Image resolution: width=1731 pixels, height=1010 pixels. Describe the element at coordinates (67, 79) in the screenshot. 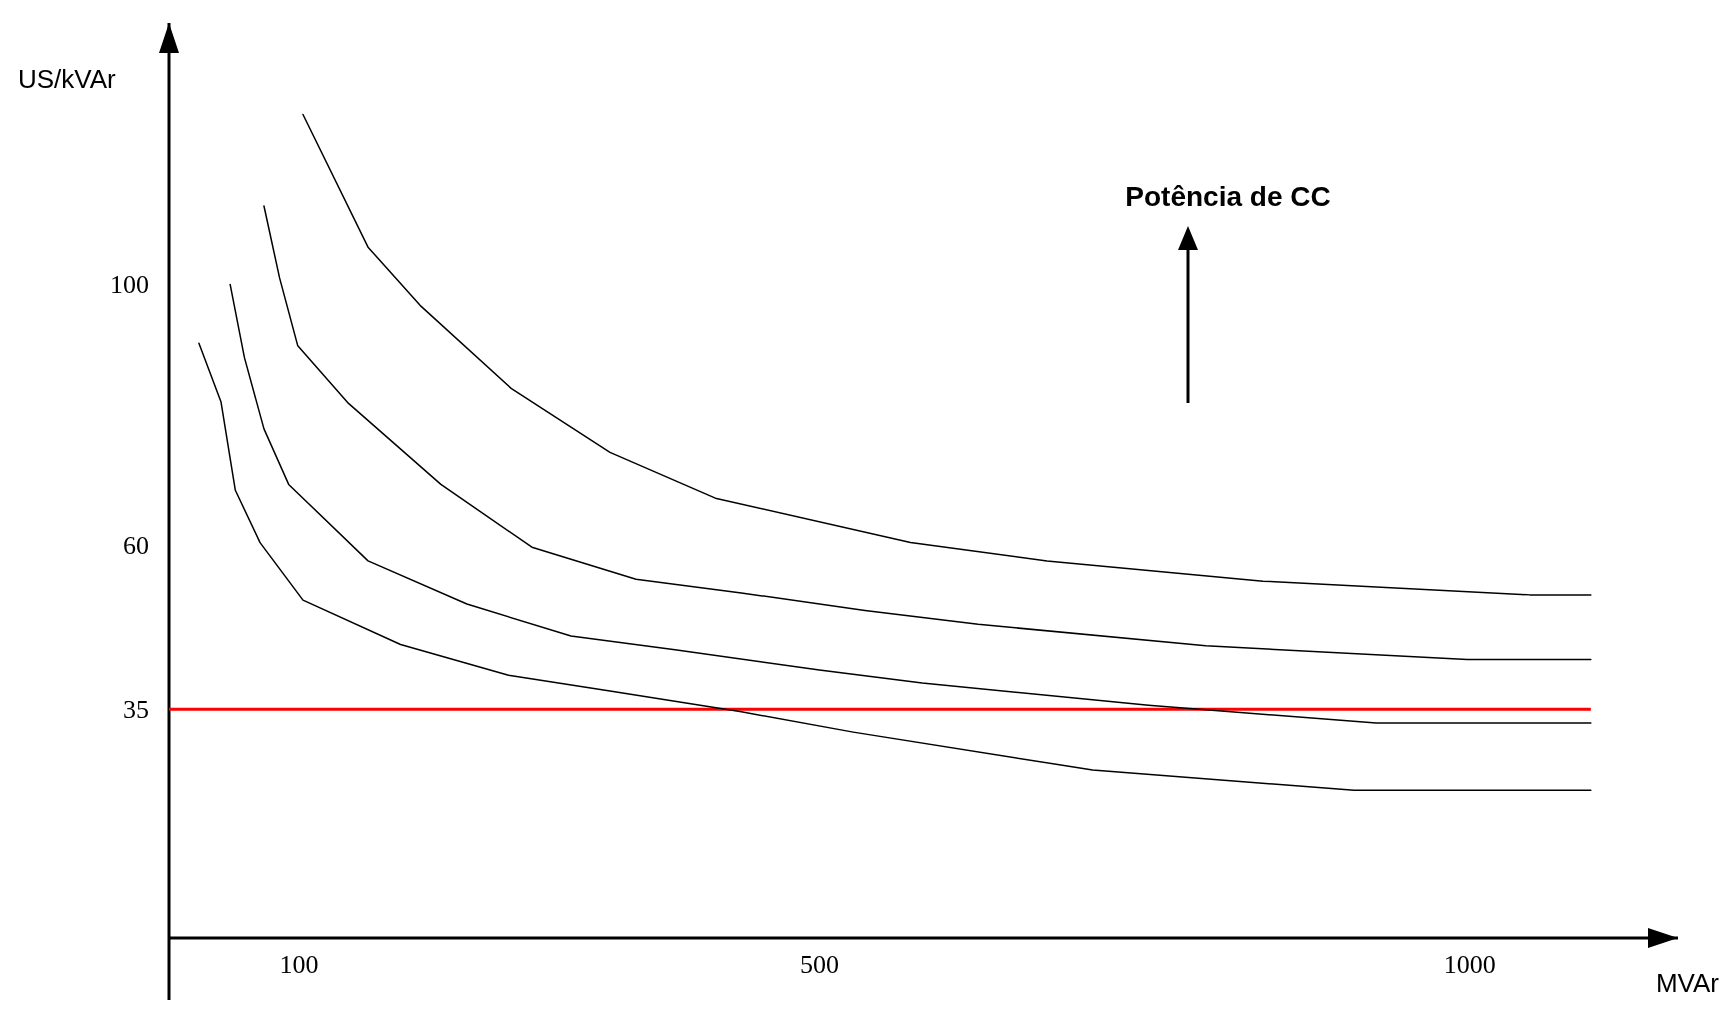

I see `y-axis-title: US/kVAr` at that location.